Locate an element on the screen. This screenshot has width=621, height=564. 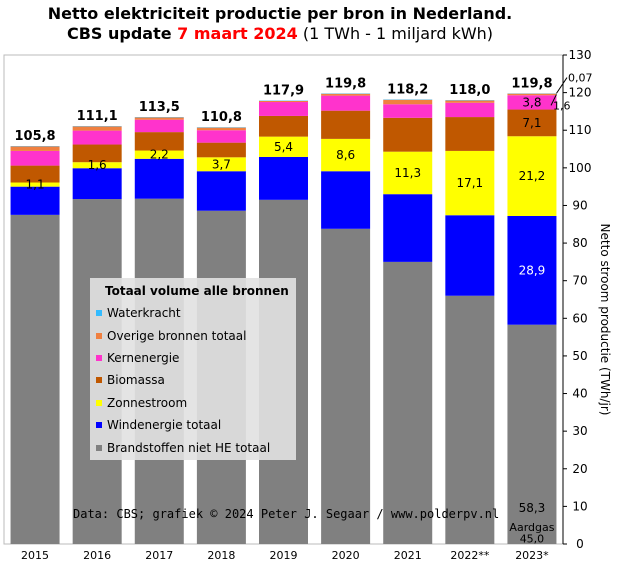
title-line-2-suffix: (1 TWh - 1 miljard kWh) is located at coordinates (395, 33).